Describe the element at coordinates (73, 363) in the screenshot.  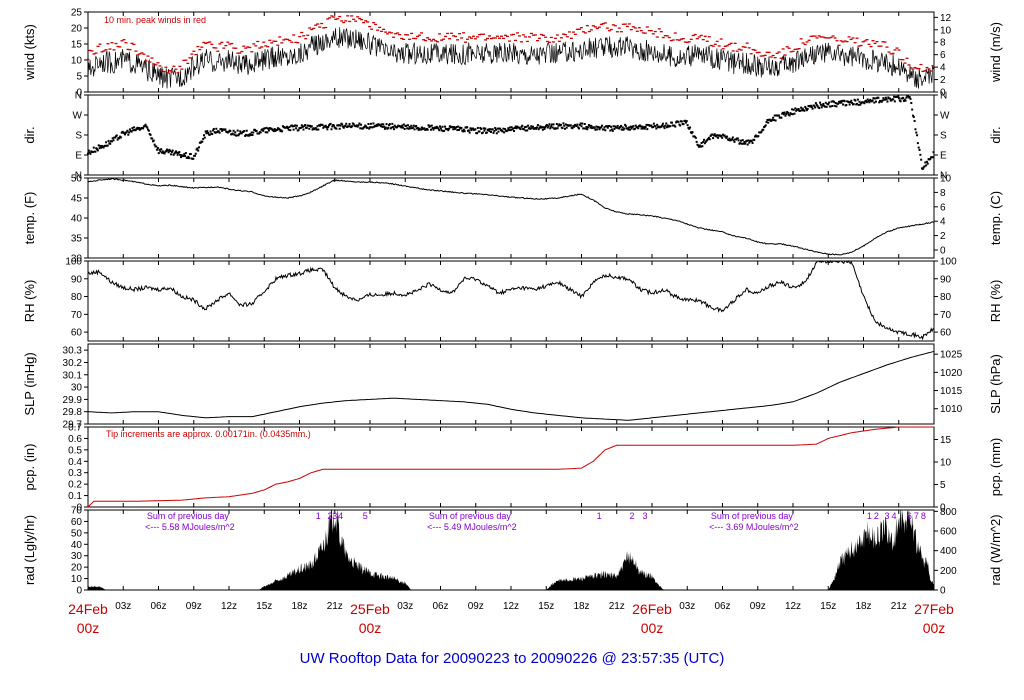
I see `slp-ytick-label: 30.2` at that location.